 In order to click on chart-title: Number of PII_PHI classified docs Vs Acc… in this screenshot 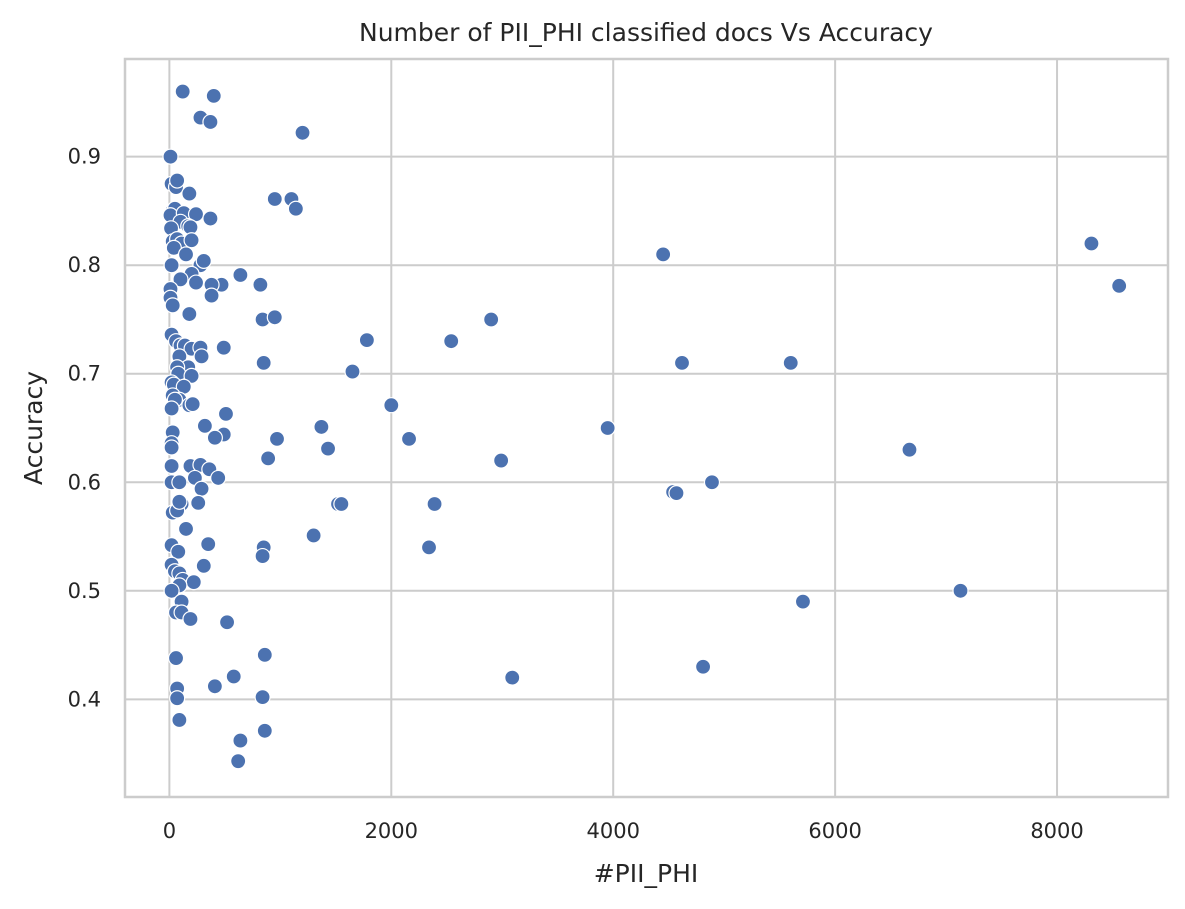, I will do `click(646, 32)`.